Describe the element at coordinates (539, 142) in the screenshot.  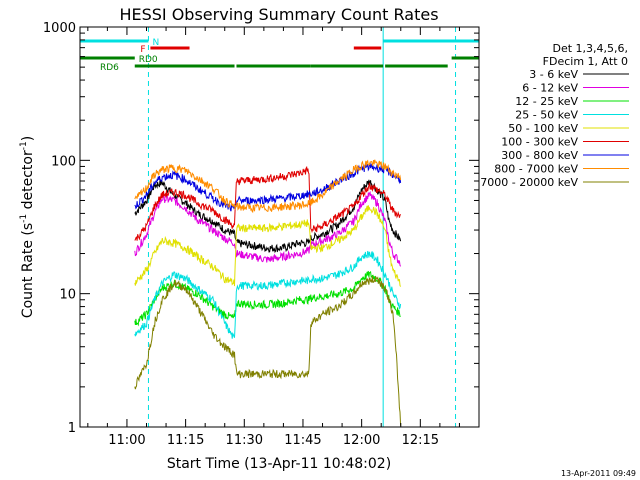
I see `legend-label-5: 100 - 300 keV` at that location.